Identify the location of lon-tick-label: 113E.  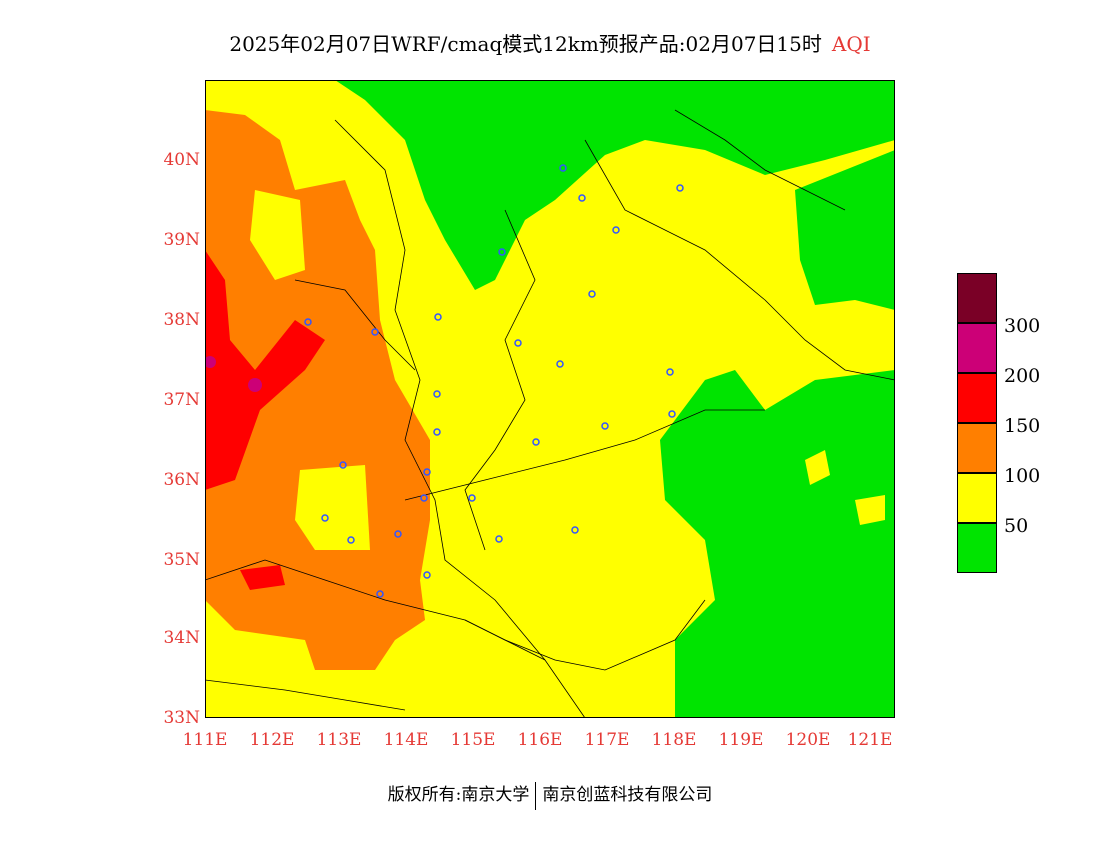
(339, 740).